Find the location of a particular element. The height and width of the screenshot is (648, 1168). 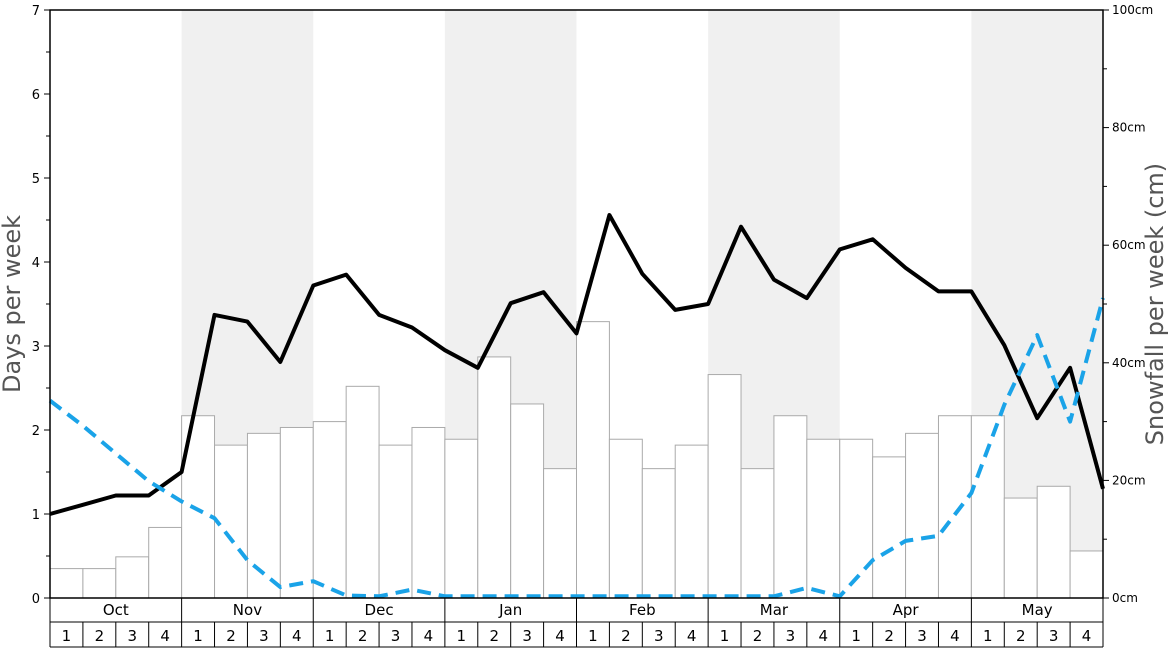

month-label: Dec is located at coordinates (379, 610).